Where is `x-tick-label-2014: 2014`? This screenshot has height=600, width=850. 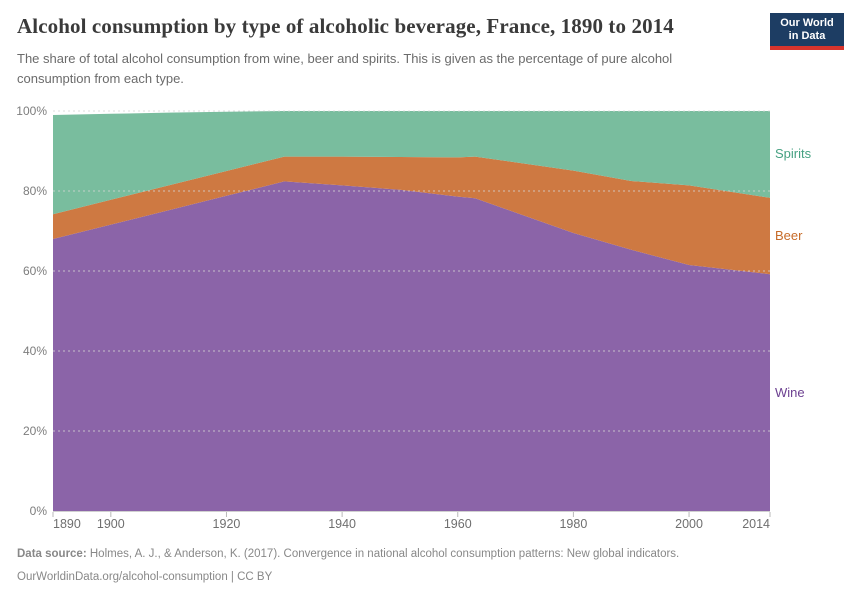
x-tick-label-2014: 2014 is located at coordinates (756, 524).